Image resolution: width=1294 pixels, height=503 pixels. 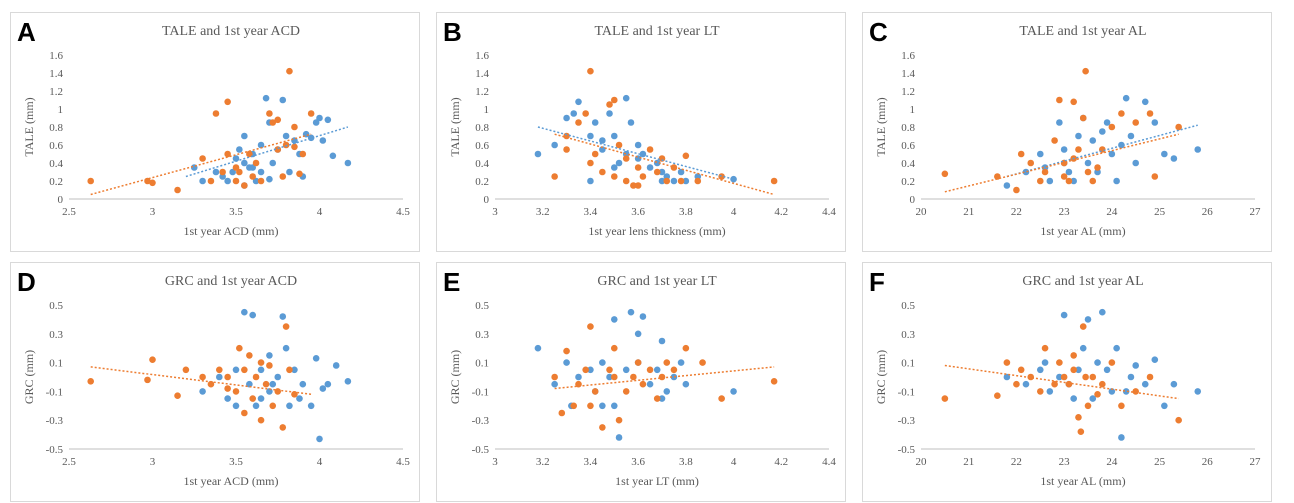 I want to click on y-tick-label: -0.5, so click(x=55, y=450).